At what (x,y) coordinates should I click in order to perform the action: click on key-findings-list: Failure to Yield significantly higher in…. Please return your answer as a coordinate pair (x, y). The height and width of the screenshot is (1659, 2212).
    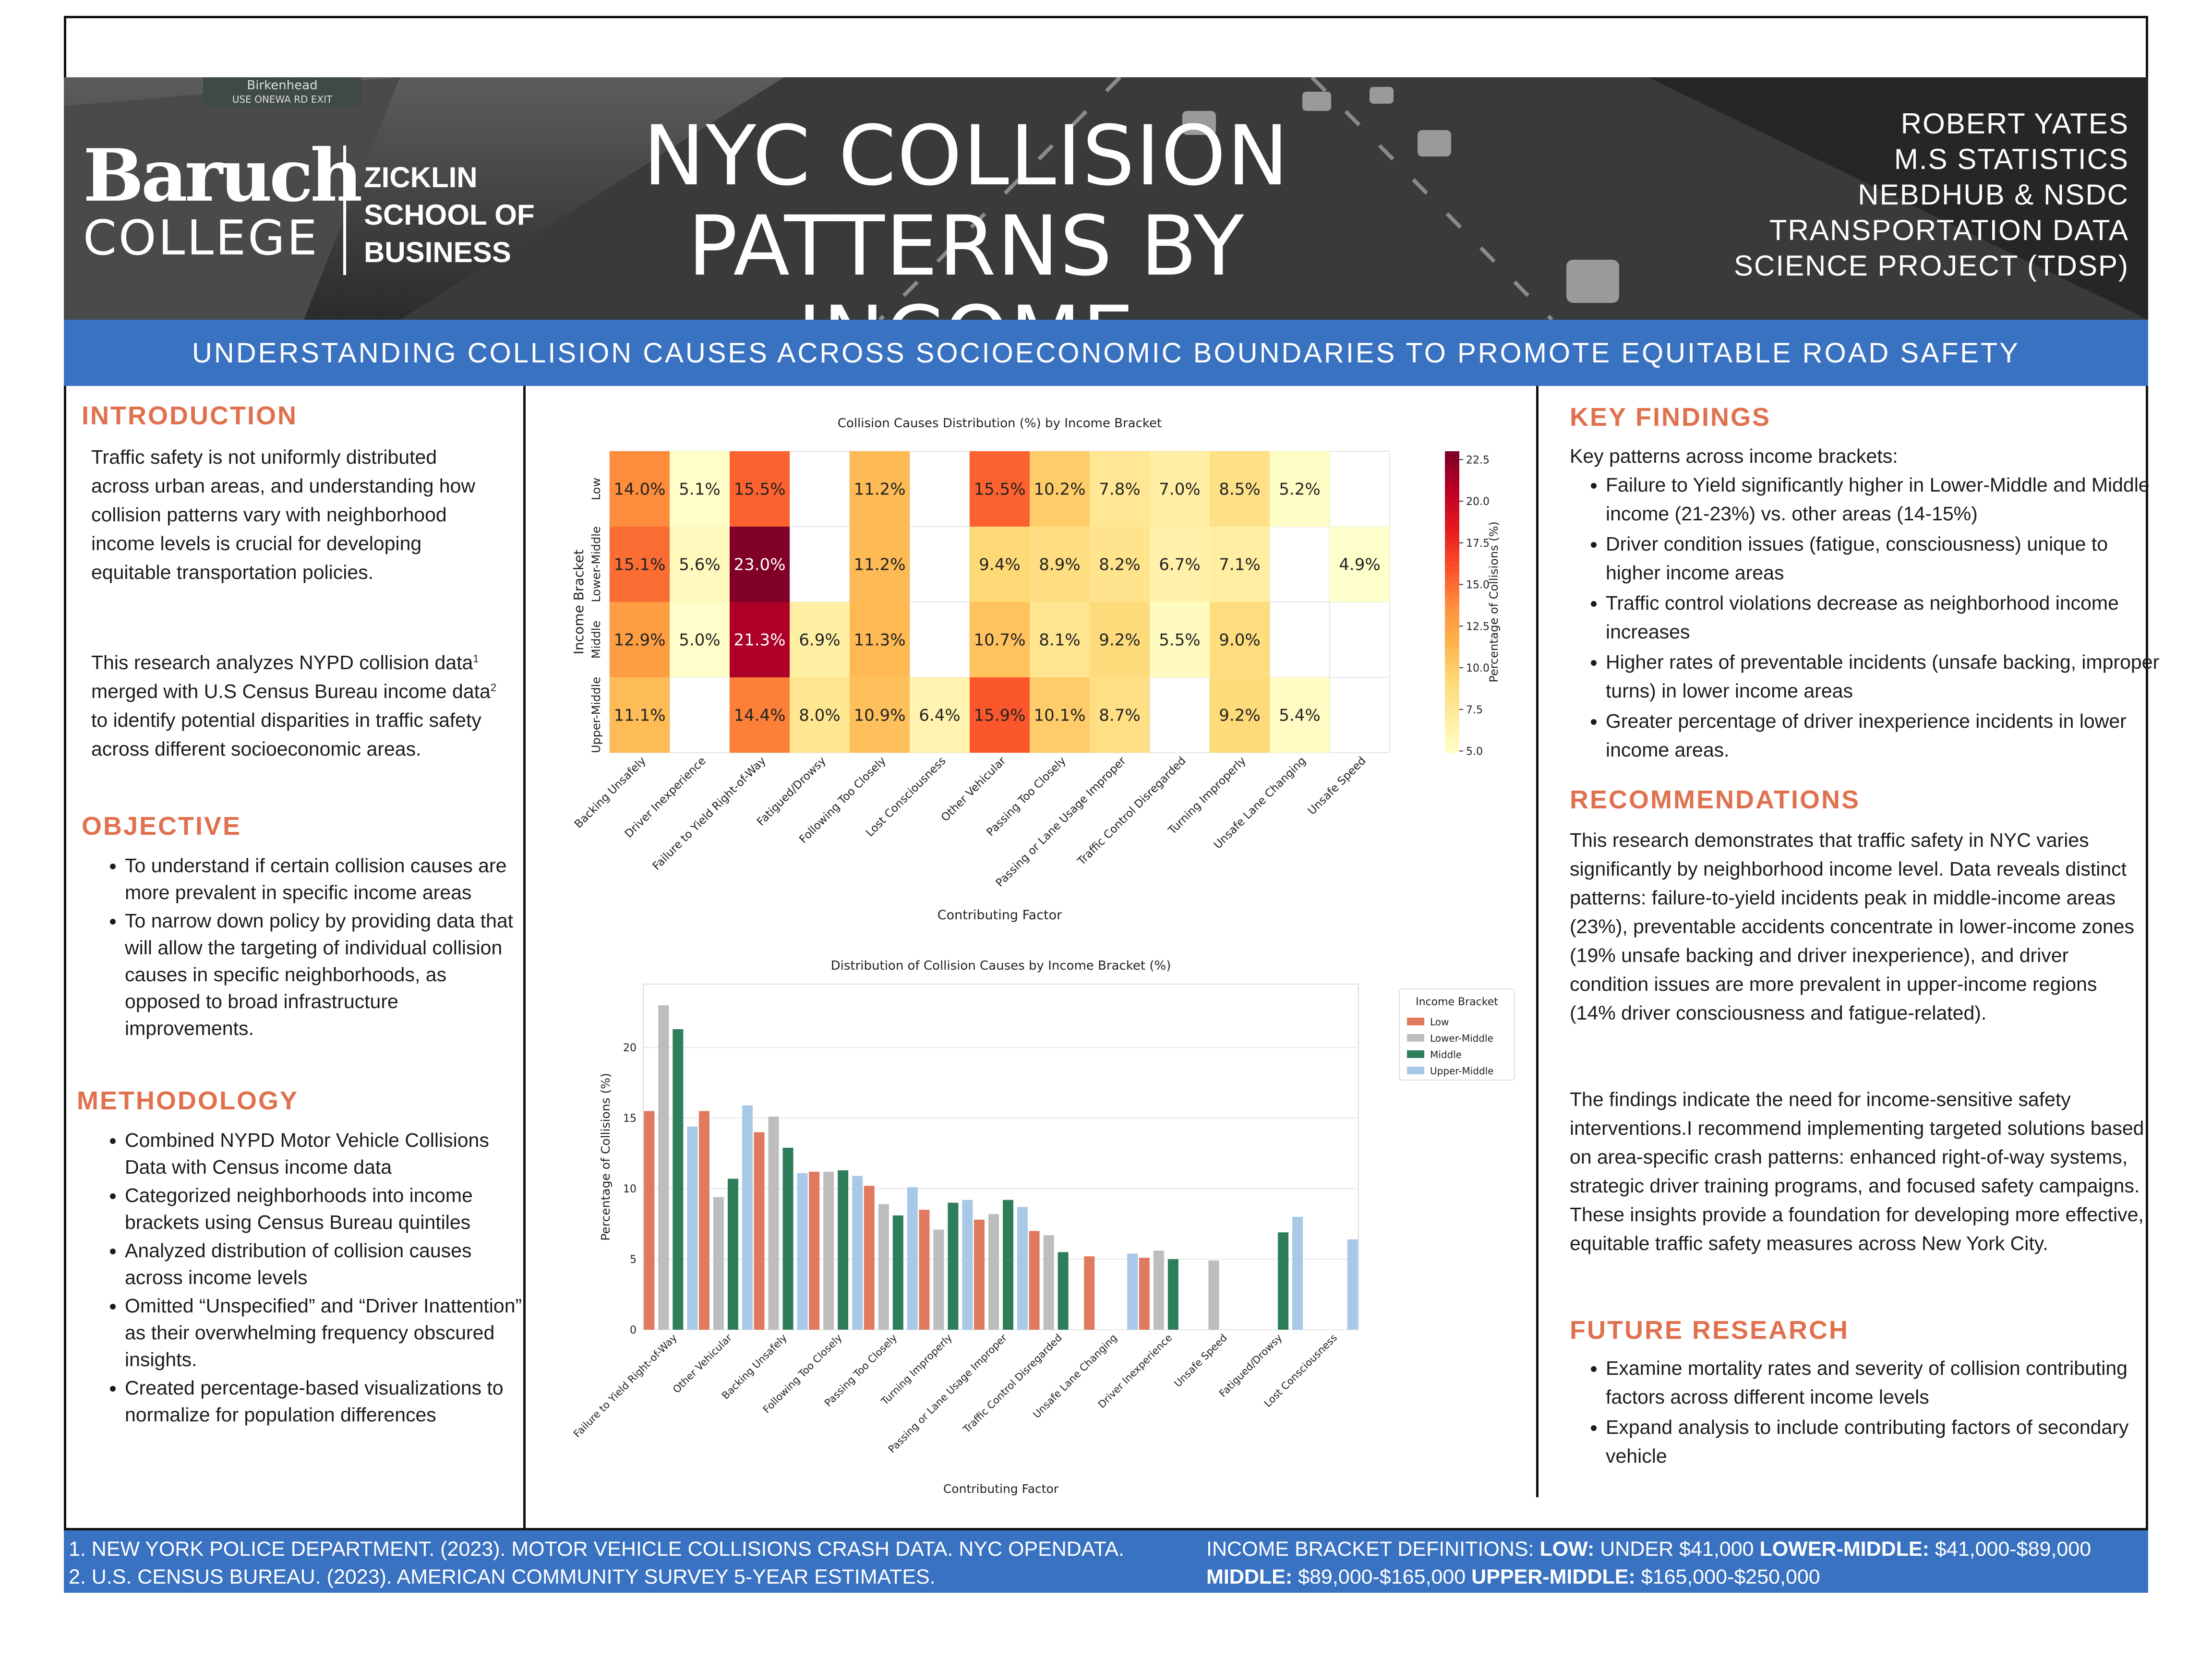
    Looking at the image, I should click on (1867, 618).